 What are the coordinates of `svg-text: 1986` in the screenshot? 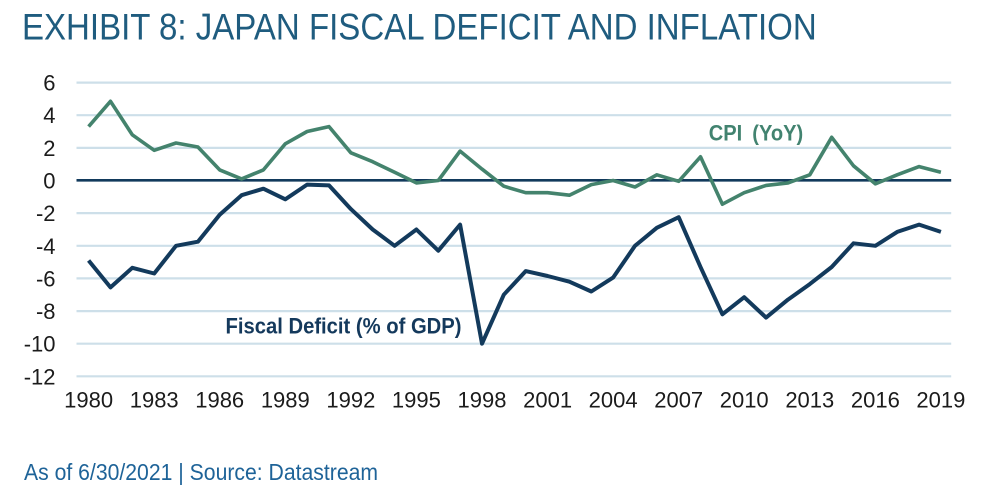 It's located at (219, 400).